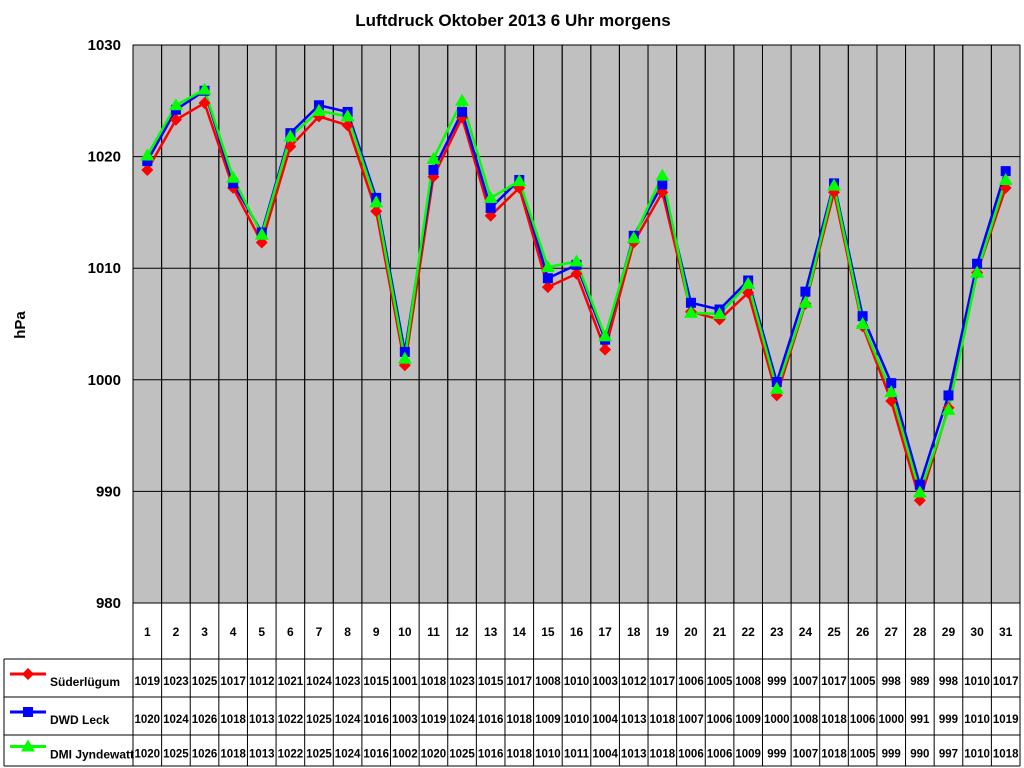 This screenshot has height=768, width=1024. Describe the element at coordinates (233, 632) in the screenshot. I see `x-category-label: 4` at that location.